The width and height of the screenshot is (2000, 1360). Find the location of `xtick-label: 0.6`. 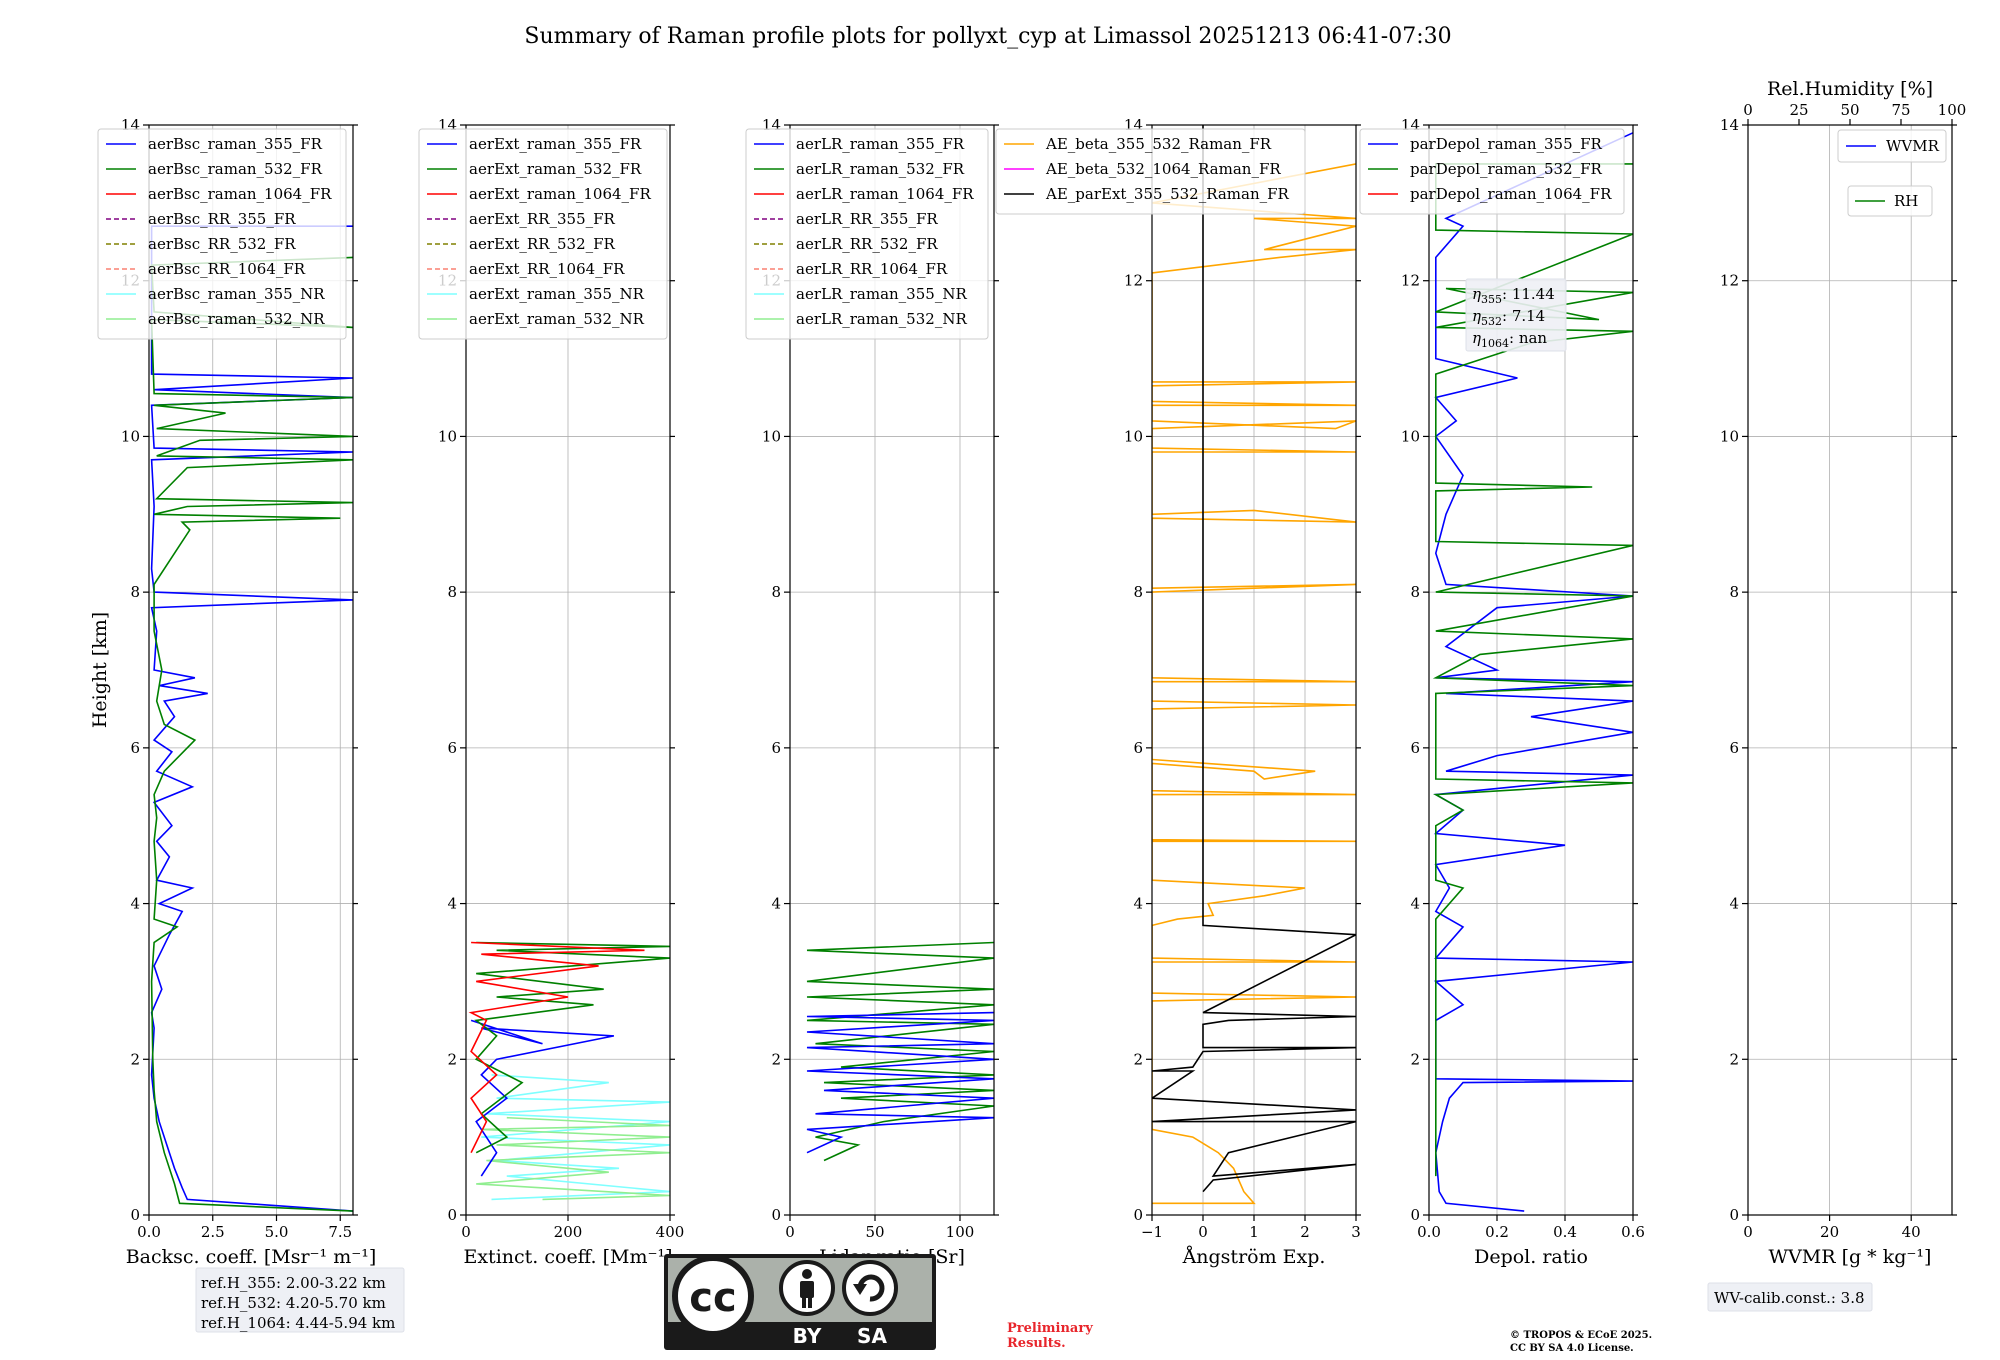

xtick-label: 0.6 is located at coordinates (1633, 1232).